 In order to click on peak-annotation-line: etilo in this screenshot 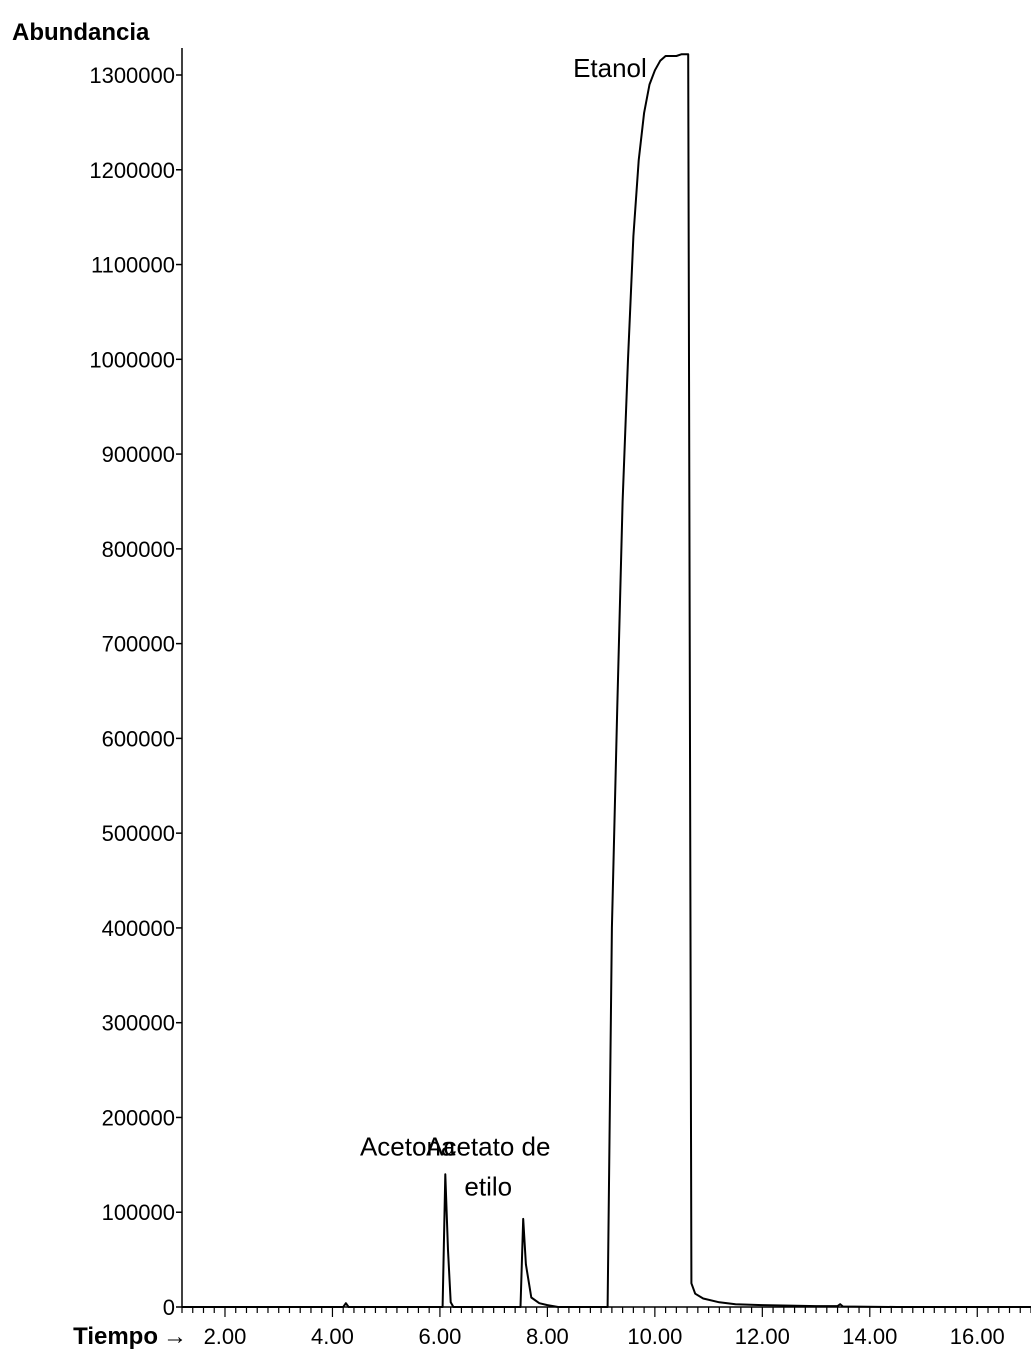, I will do `click(488, 1186)`.